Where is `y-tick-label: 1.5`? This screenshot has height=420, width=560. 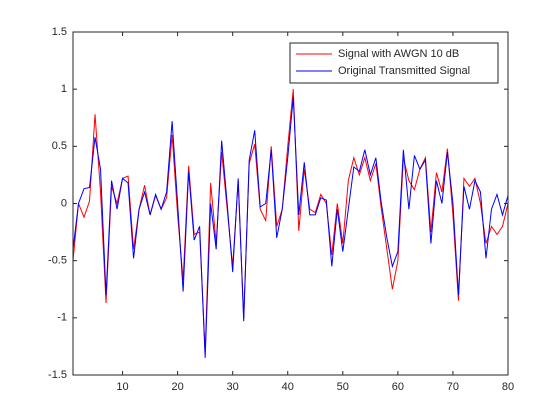
y-tick-label: 1.5 is located at coordinates (59, 32).